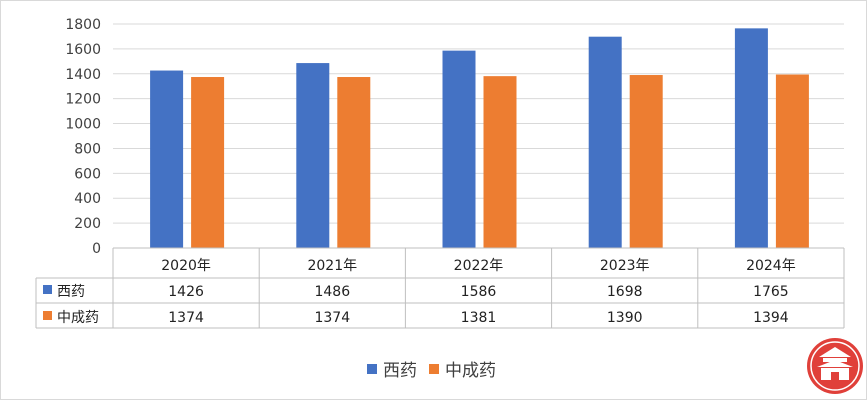 This screenshot has height=401, width=867. I want to click on y-tick-label: 1800, so click(83, 25).